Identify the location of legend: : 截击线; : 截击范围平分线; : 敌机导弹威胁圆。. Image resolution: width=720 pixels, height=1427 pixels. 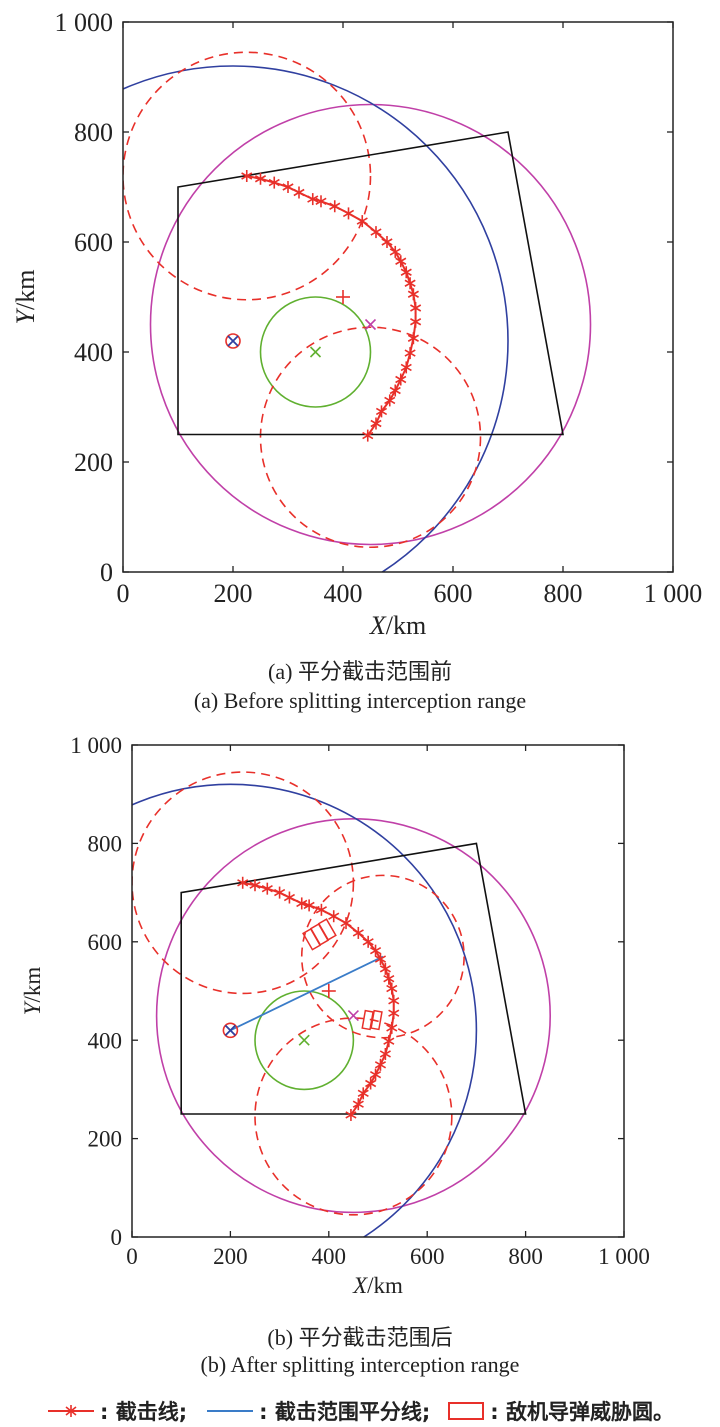
(360, 1411).